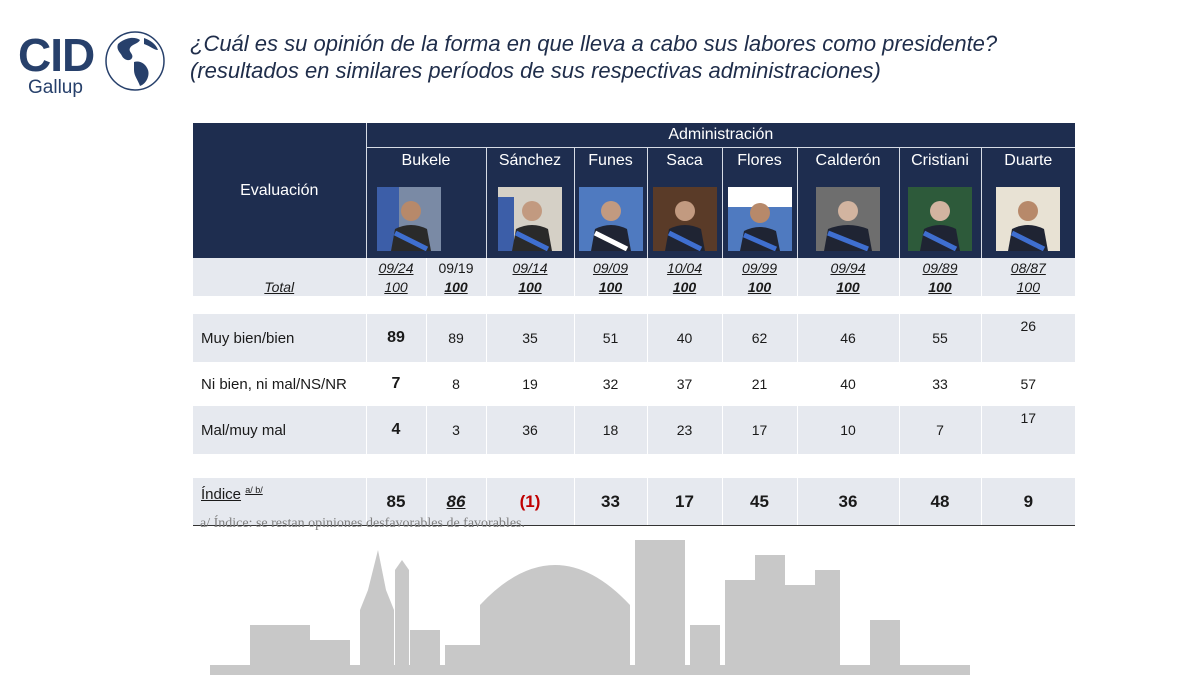 This screenshot has width=1200, height=675. What do you see at coordinates (1028, 163) in the screenshot?
I see `president-name: Duarte` at bounding box center [1028, 163].